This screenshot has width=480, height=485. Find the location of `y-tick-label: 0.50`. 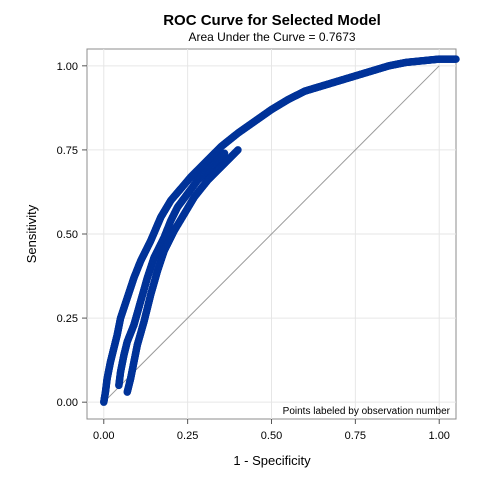

y-tick-label: 0.50 is located at coordinates (67, 235).